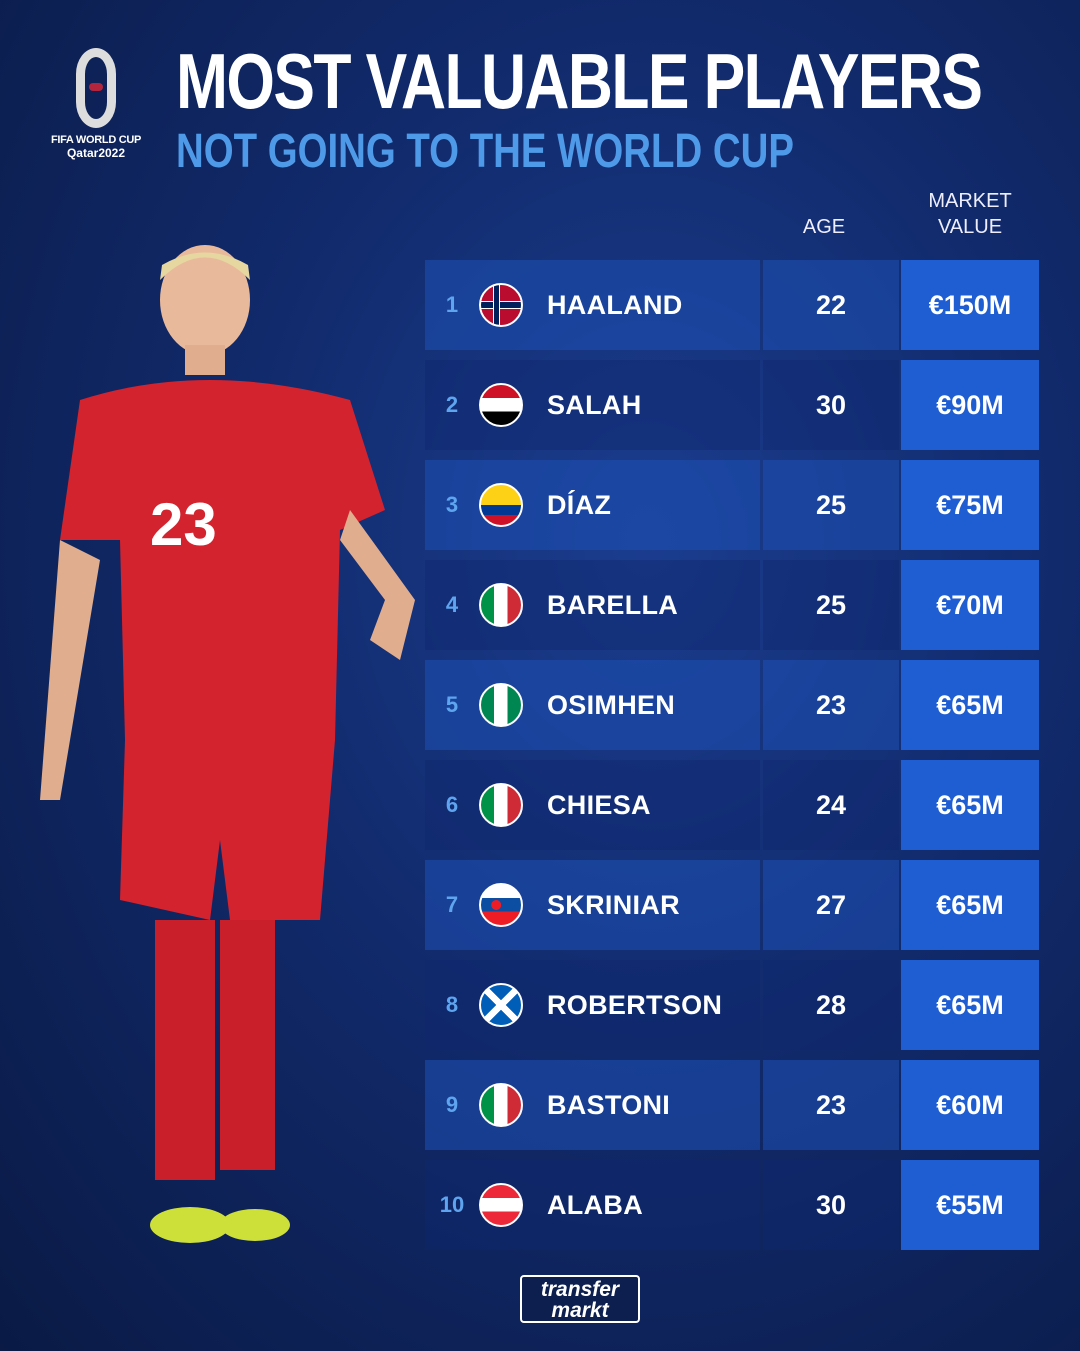 Image resolution: width=1080 pixels, height=1351 pixels. I want to click on market-value-cell: €75M, so click(970, 505).